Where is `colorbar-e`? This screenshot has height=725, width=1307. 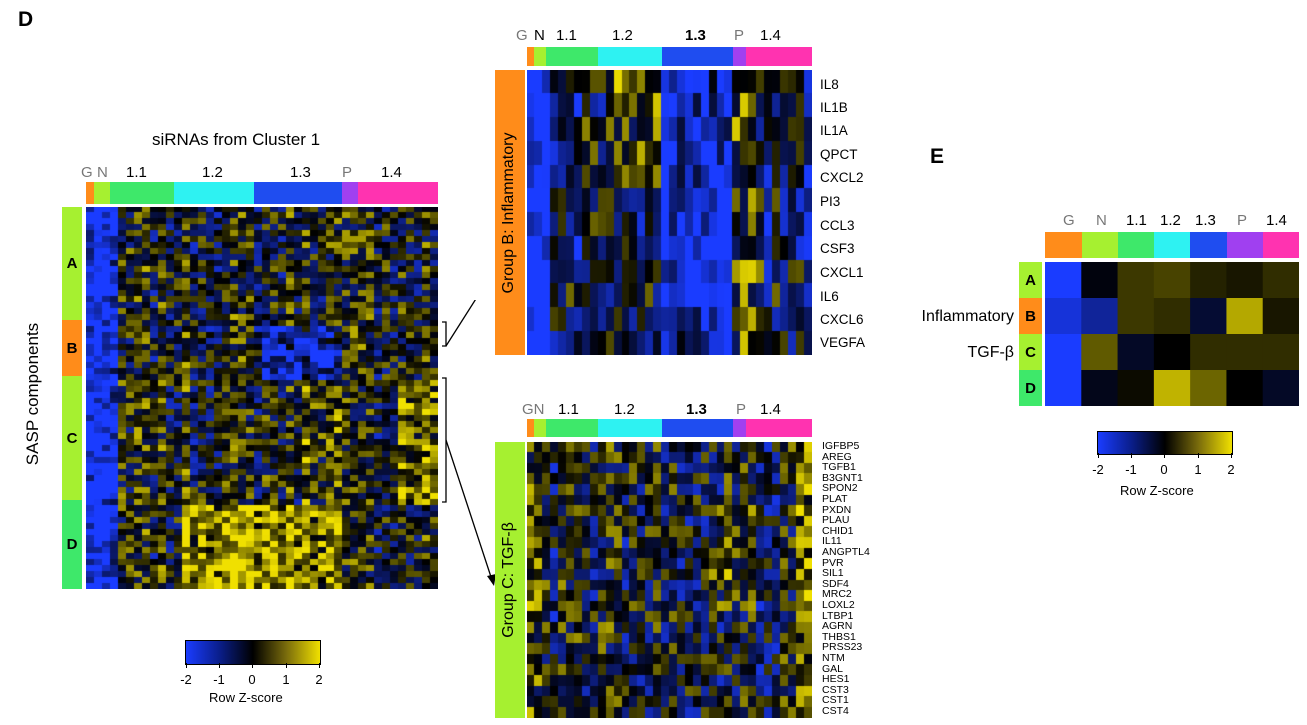 colorbar-e is located at coordinates (1165, 443).